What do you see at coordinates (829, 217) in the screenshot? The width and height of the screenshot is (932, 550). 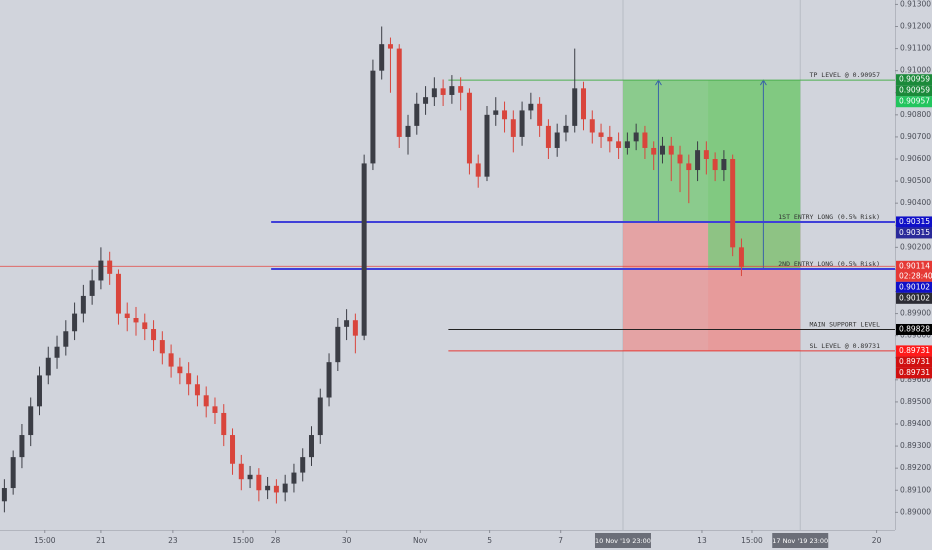 I see `level-label: 1ST ENTRY LONG (0.5% Risk)` at bounding box center [829, 217].